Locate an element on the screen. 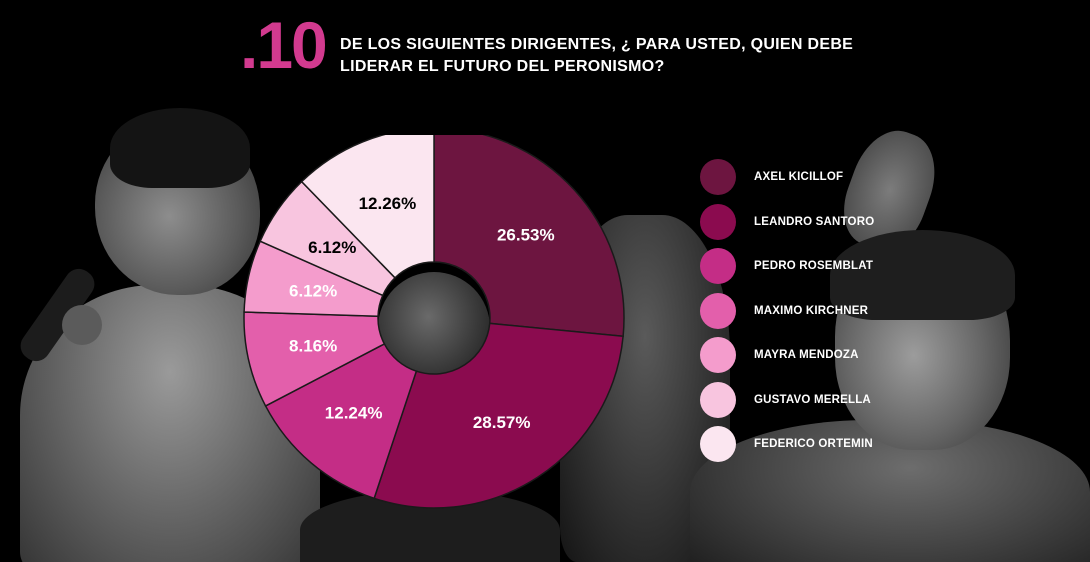 Image resolution: width=1090 pixels, height=562 pixels. legend-item: MAXIMO KIRCHNER is located at coordinates (840, 311).